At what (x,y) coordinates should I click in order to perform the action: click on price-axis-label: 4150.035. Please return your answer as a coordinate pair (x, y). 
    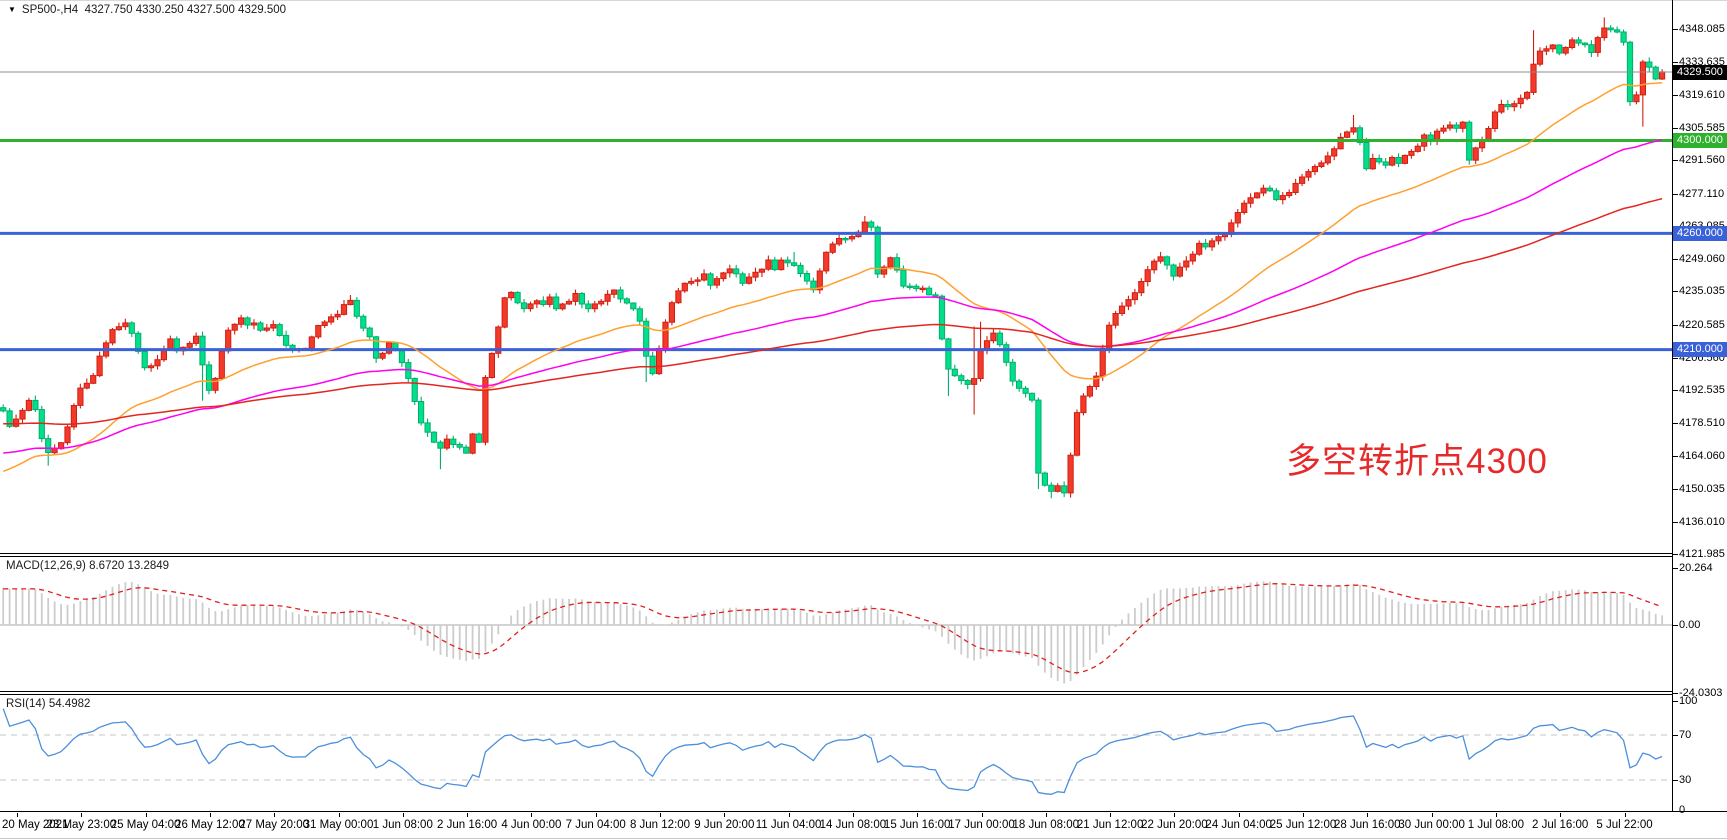
    Looking at the image, I should click on (1702, 488).